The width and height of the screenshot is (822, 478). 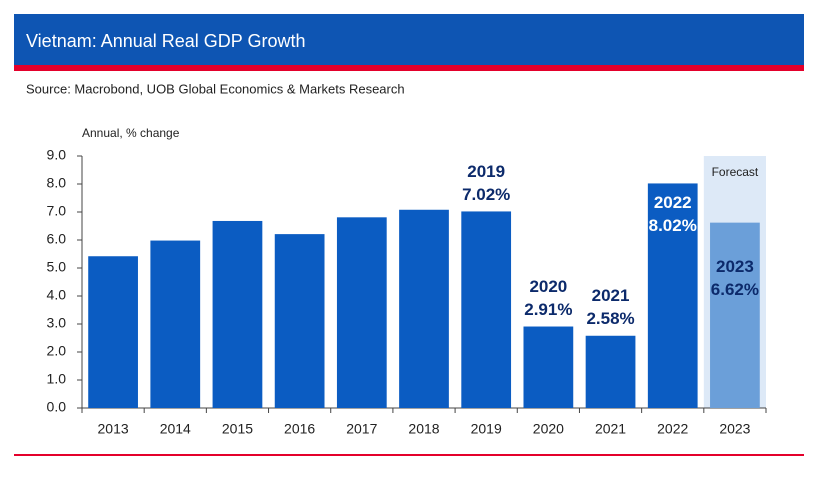 I want to click on x-tick-label: 2022, so click(x=672, y=429).